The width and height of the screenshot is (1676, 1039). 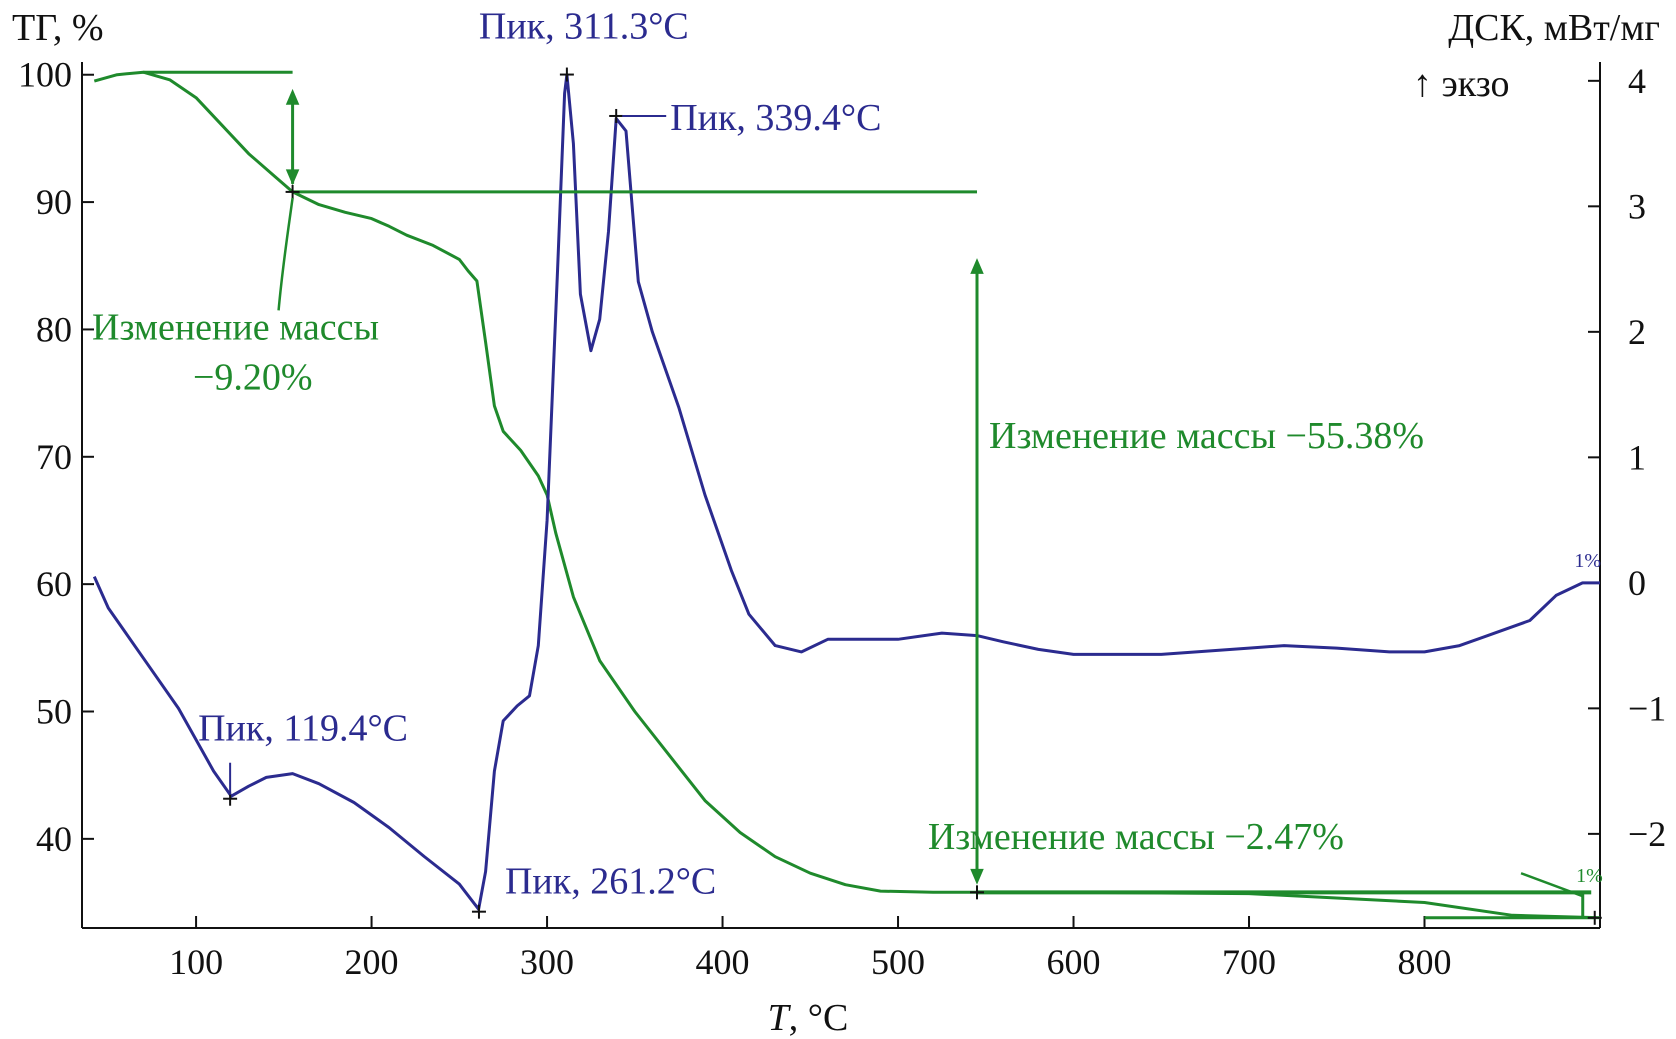 What do you see at coordinates (58, 28) in the screenshot?
I see `y-axis-left-title: ТГ, %` at bounding box center [58, 28].